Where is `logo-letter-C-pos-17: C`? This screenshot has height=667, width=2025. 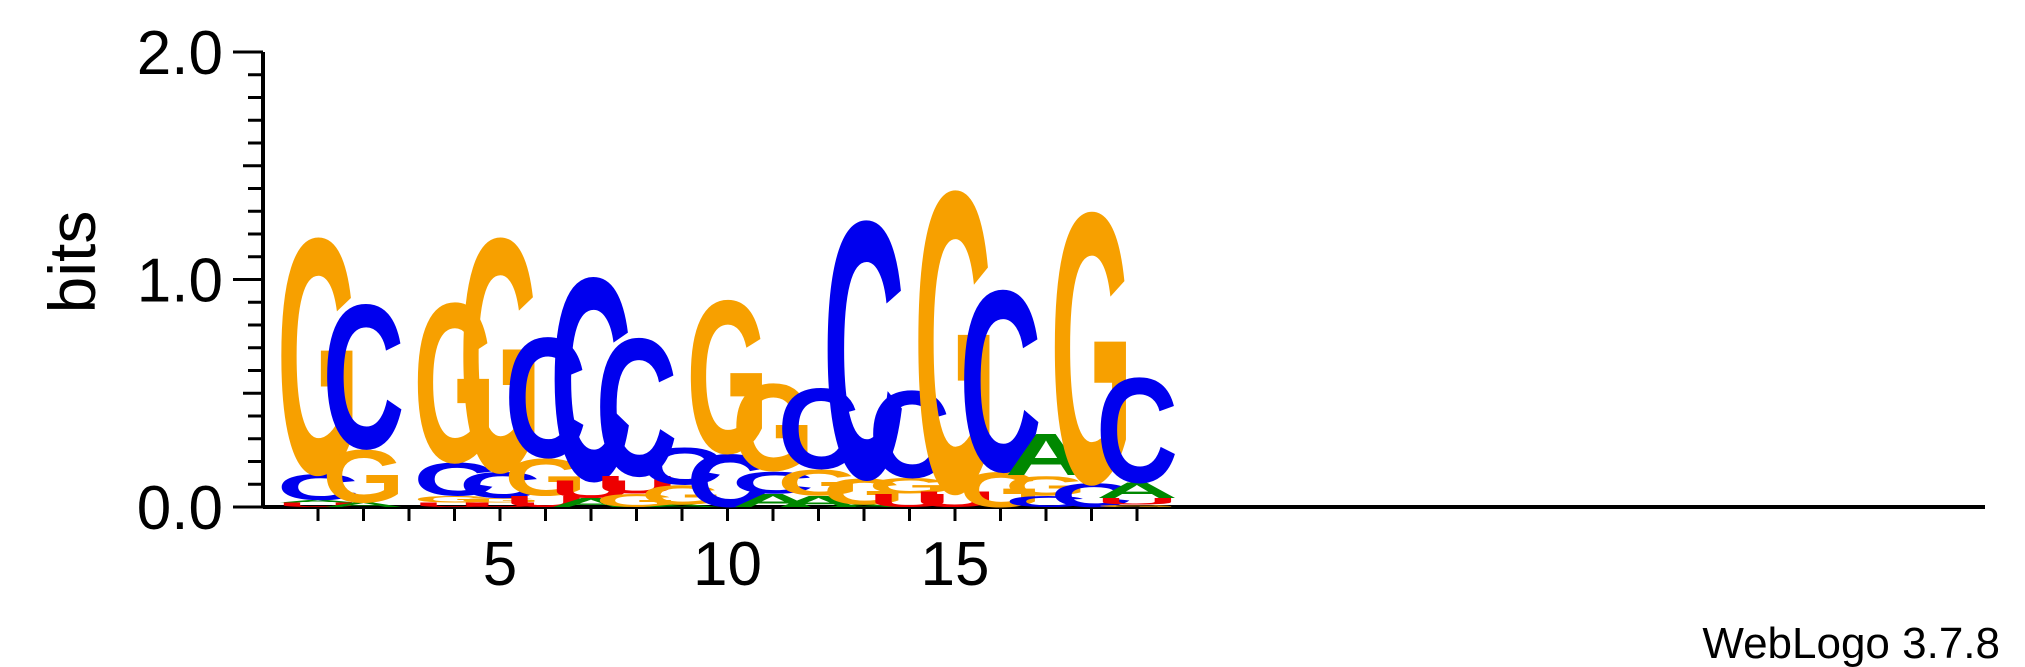 logo-letter-C-pos-17: C is located at coordinates (1046, 501).